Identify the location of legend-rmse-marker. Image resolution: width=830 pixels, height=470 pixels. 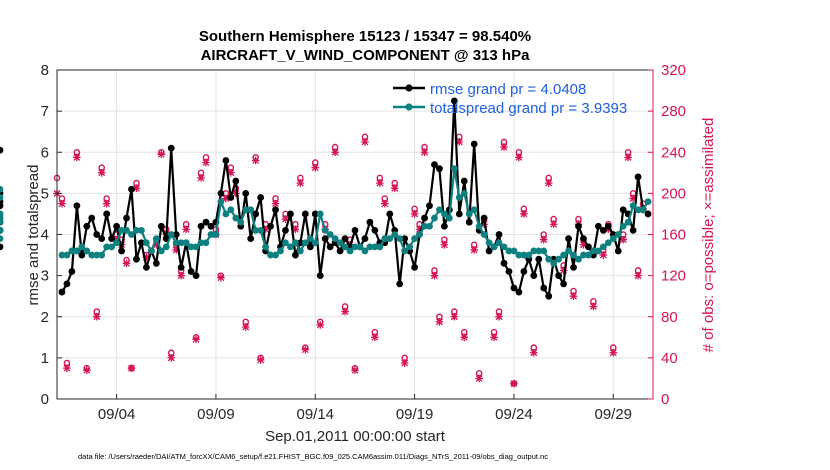
(409, 88).